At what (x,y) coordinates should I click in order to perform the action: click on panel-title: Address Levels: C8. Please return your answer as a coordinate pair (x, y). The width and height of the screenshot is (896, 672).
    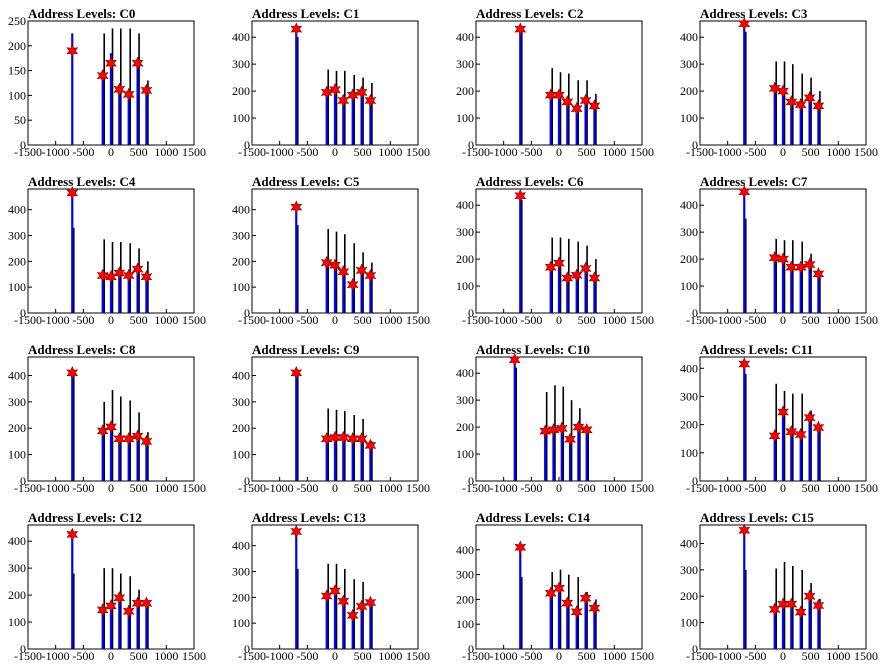
    Looking at the image, I should click on (82, 349).